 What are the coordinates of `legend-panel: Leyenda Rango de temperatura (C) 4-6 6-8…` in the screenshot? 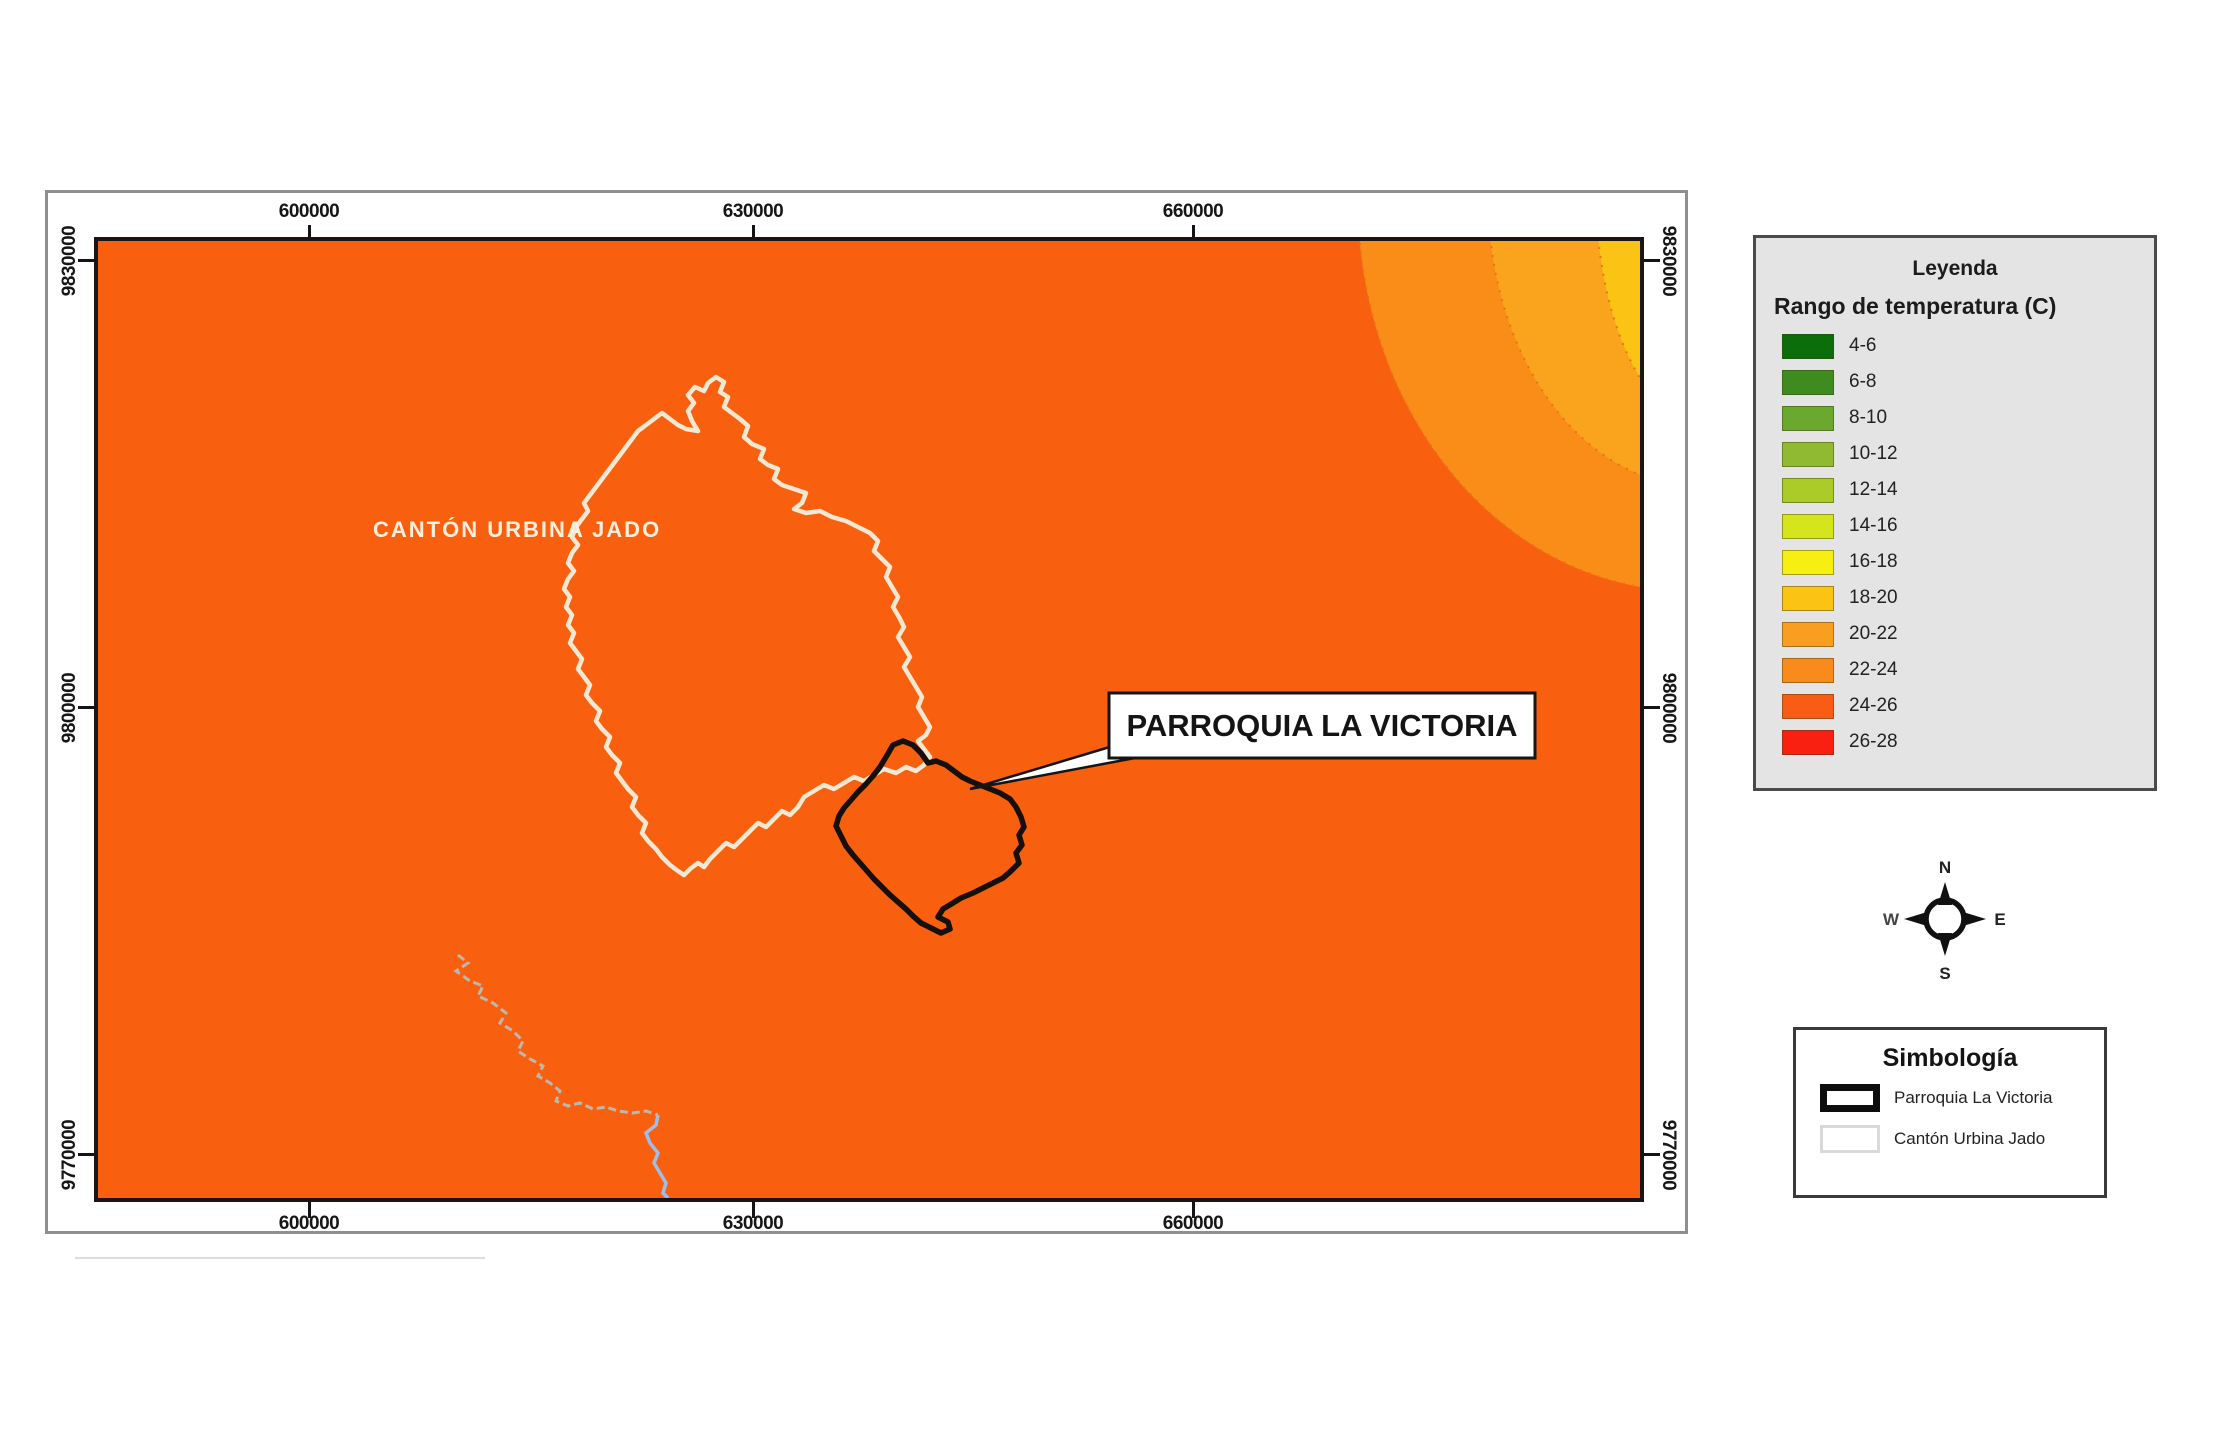 It's located at (1955, 513).